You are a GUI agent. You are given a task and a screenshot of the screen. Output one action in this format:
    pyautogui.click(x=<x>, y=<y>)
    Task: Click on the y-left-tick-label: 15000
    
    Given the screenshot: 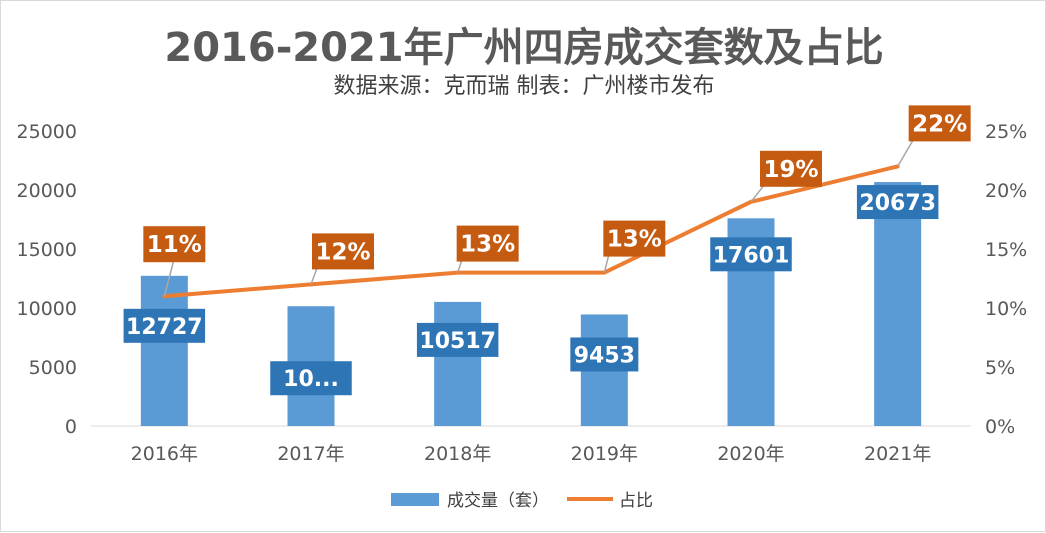 What is the action you would take?
    pyautogui.click(x=47, y=250)
    